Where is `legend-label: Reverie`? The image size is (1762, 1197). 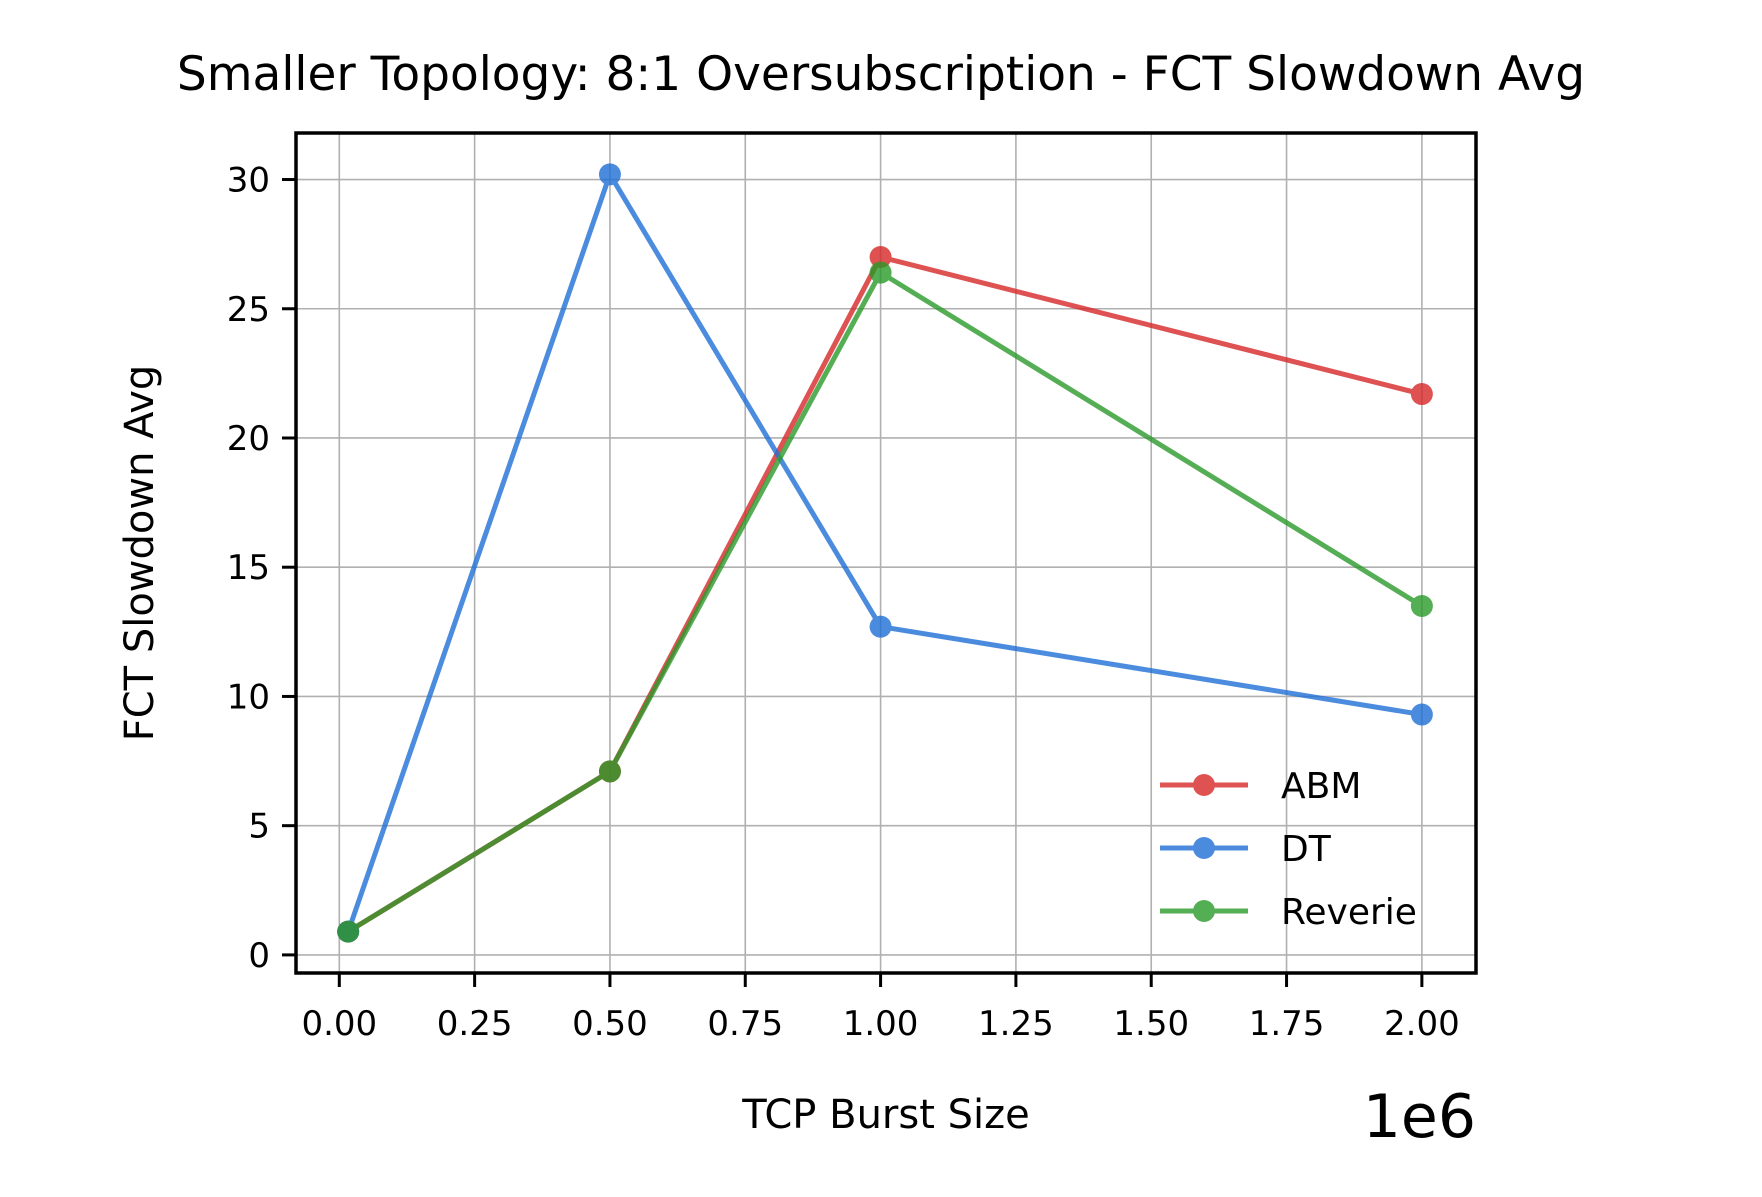 legend-label: Reverie is located at coordinates (1349, 912).